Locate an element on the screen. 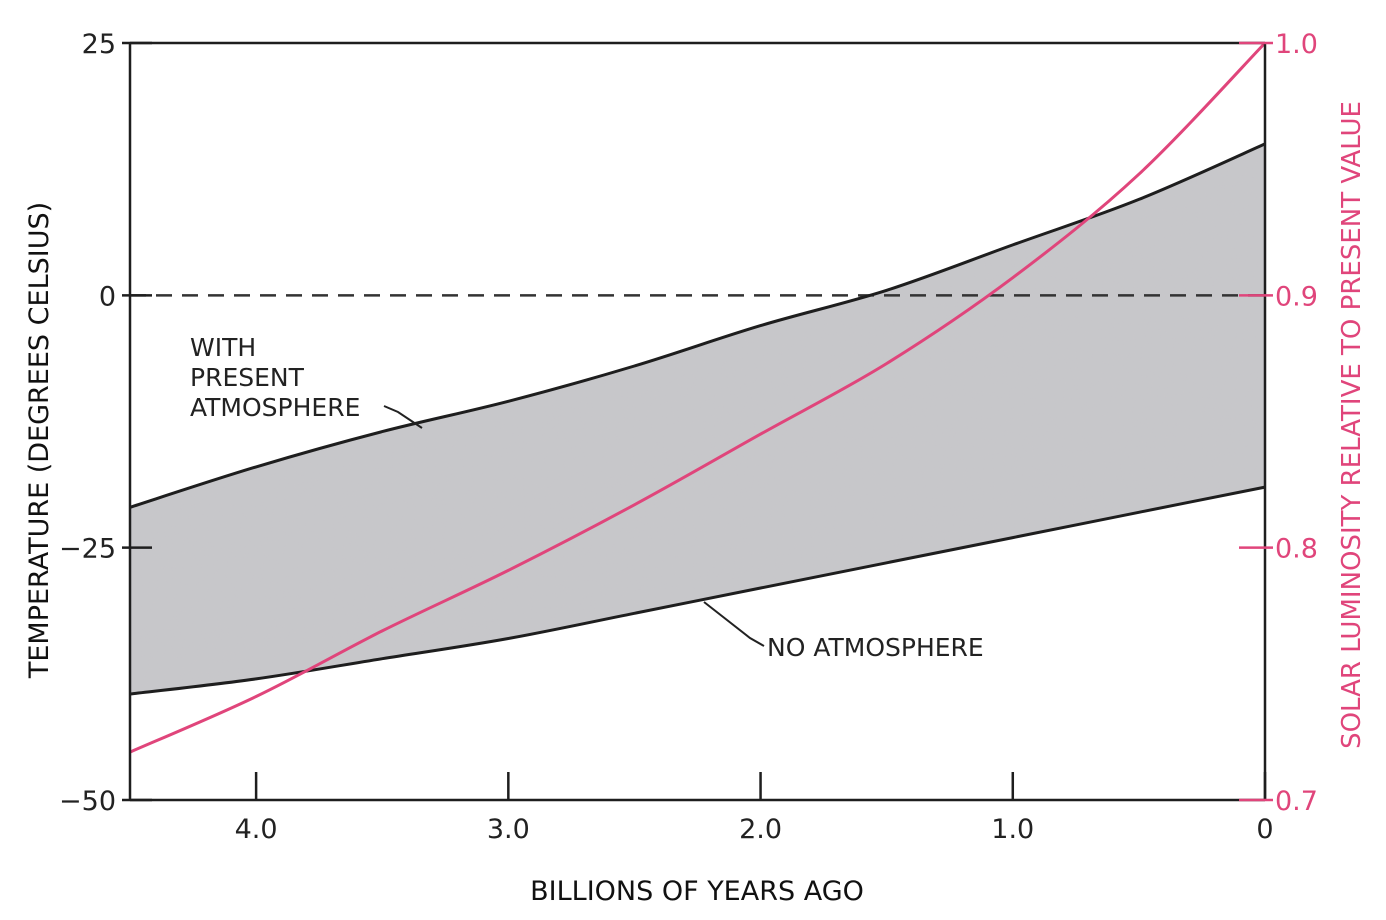  x-tick-label: 1.0 is located at coordinates (1012, 829).